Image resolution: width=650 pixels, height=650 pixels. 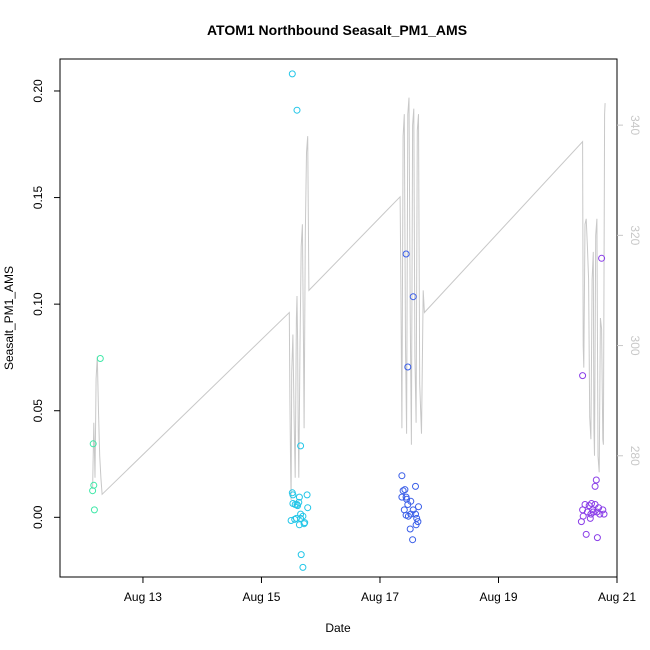 What do you see at coordinates (617, 597) in the screenshot?
I see `x-tick-label-4: Aug 21` at bounding box center [617, 597].